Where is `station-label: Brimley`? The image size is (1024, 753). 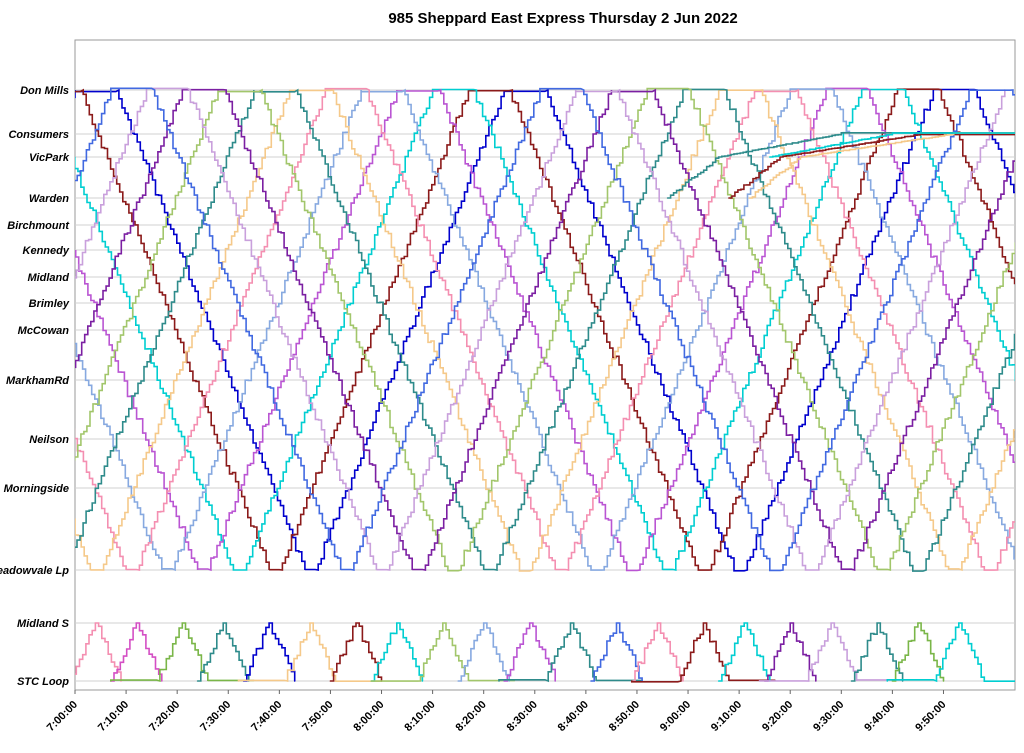 station-label: Brimley is located at coordinates (49, 304).